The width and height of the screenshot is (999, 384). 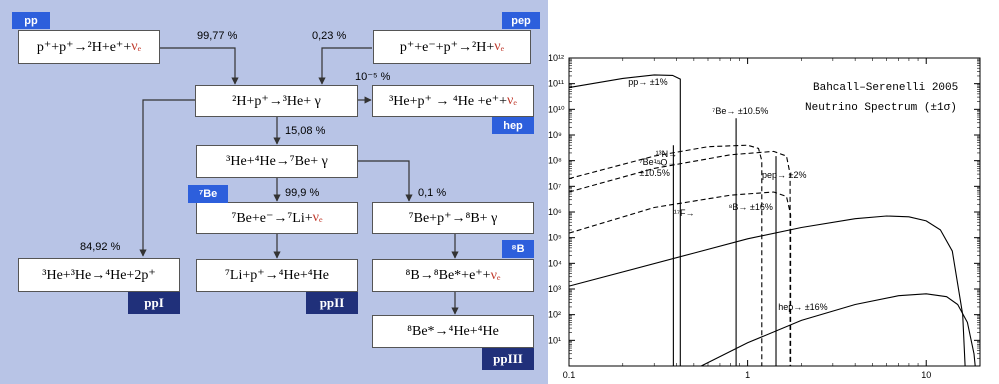 I want to click on reaction-he3-he4: ³He+⁴He→⁷Be+ γ, so click(x=277, y=161).